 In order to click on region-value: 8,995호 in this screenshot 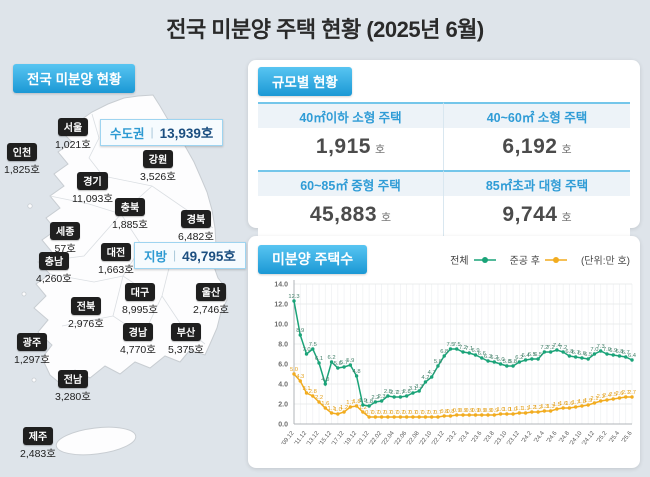, I will do `click(140, 310)`.